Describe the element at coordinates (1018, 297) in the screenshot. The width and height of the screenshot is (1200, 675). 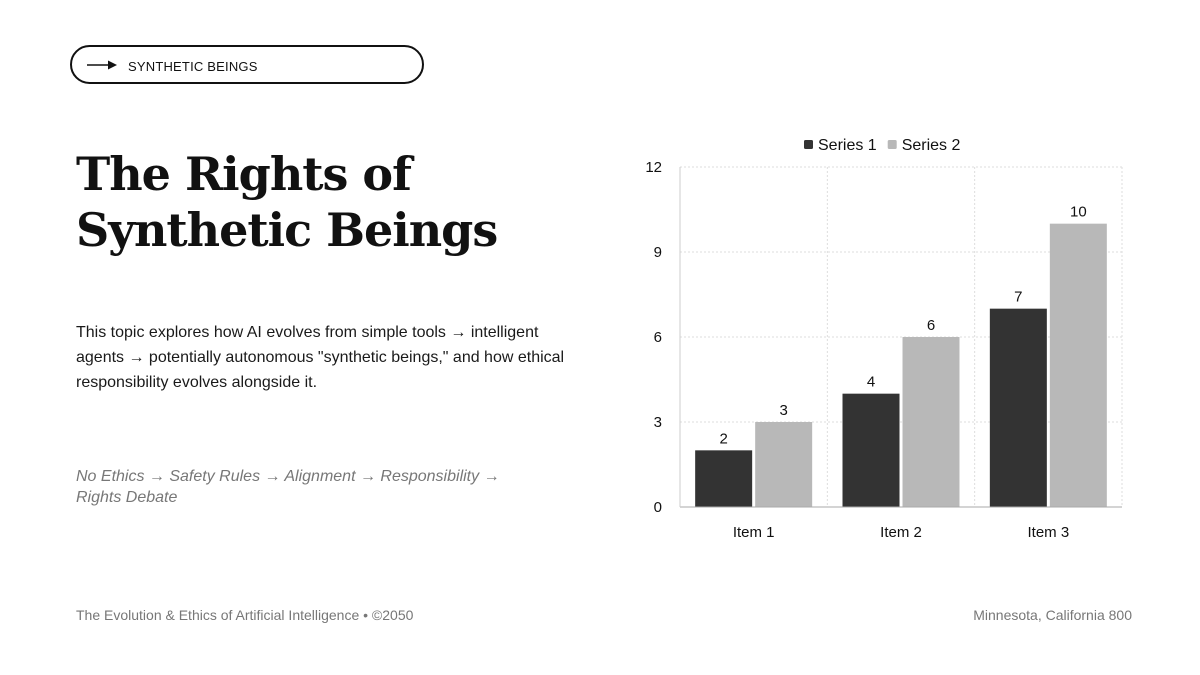
I see `data-label: 7` at that location.